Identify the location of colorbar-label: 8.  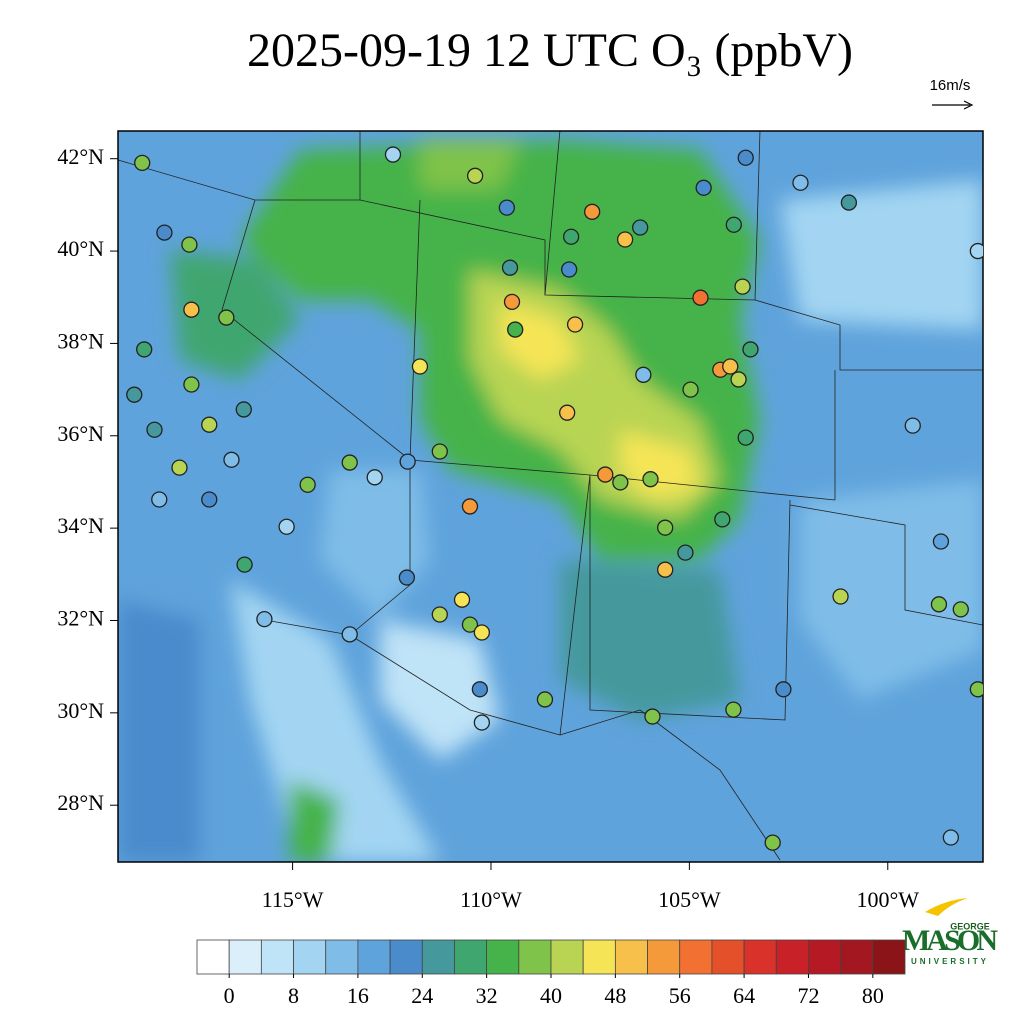
(293, 995).